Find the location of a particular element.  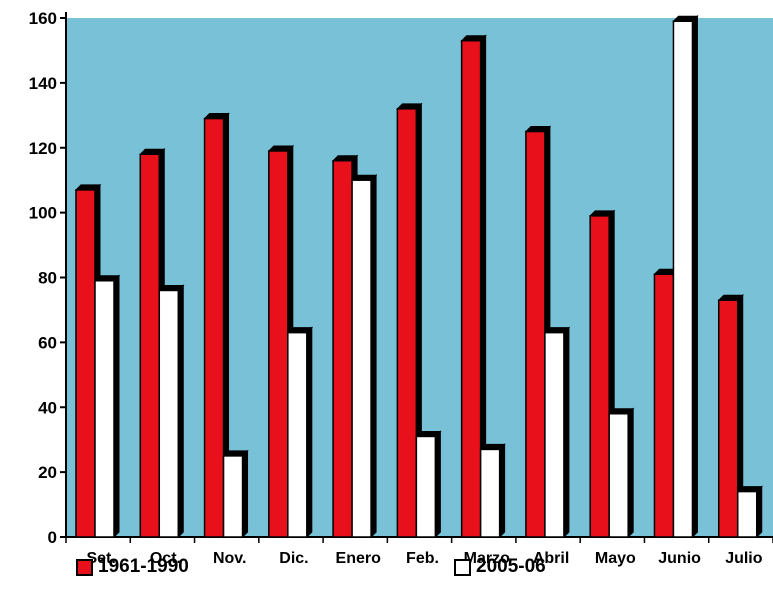

y-tick-label-0: 0 is located at coordinates (52, 537).